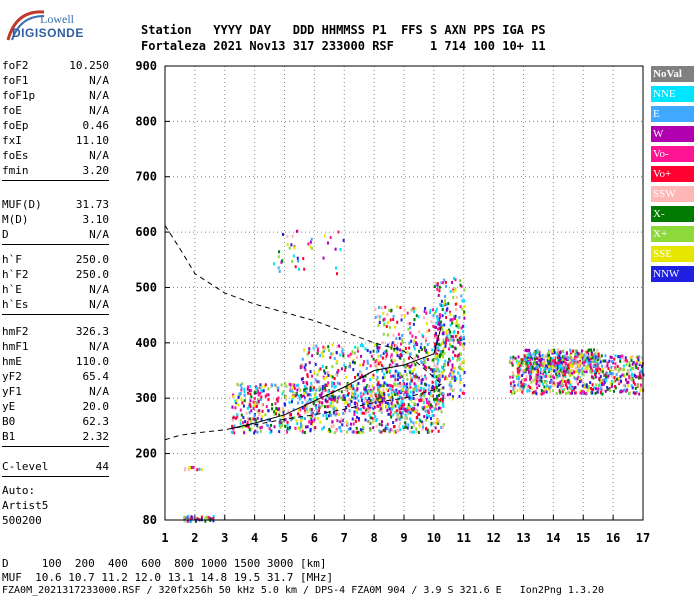  Describe the element at coordinates (15, 125) in the screenshot. I see `param-name: foEp` at that location.